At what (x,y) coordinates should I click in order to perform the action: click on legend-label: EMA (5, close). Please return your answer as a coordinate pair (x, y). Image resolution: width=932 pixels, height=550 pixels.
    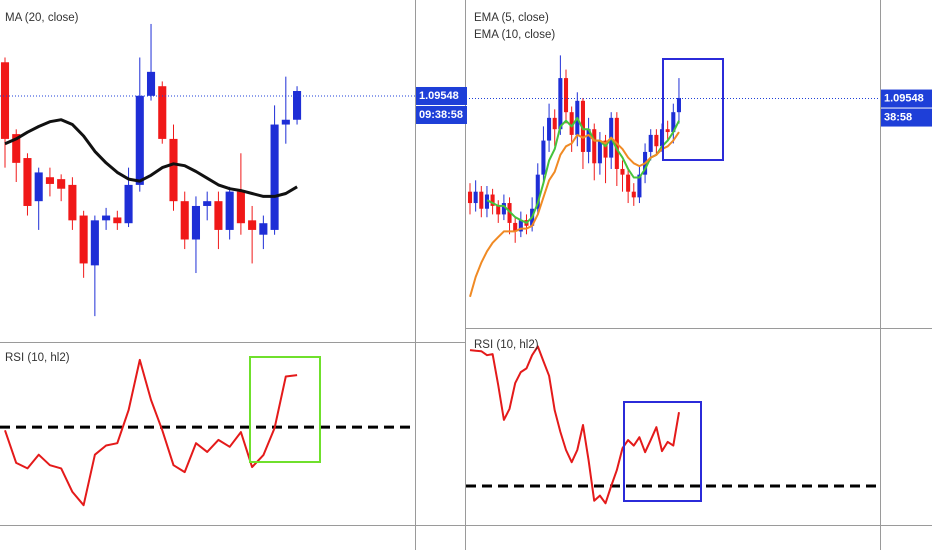
    Looking at the image, I should click on (511, 18).